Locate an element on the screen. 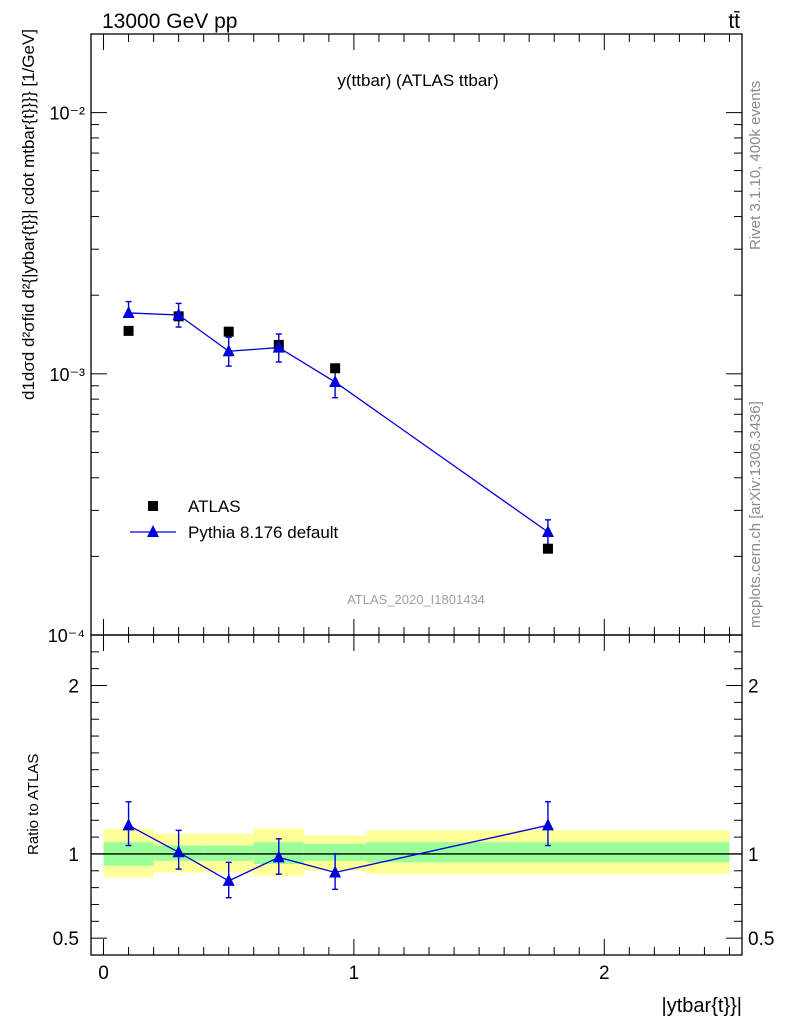 The width and height of the screenshot is (786, 1024). legend-atlas-label: ATLAS is located at coordinates (214, 506).